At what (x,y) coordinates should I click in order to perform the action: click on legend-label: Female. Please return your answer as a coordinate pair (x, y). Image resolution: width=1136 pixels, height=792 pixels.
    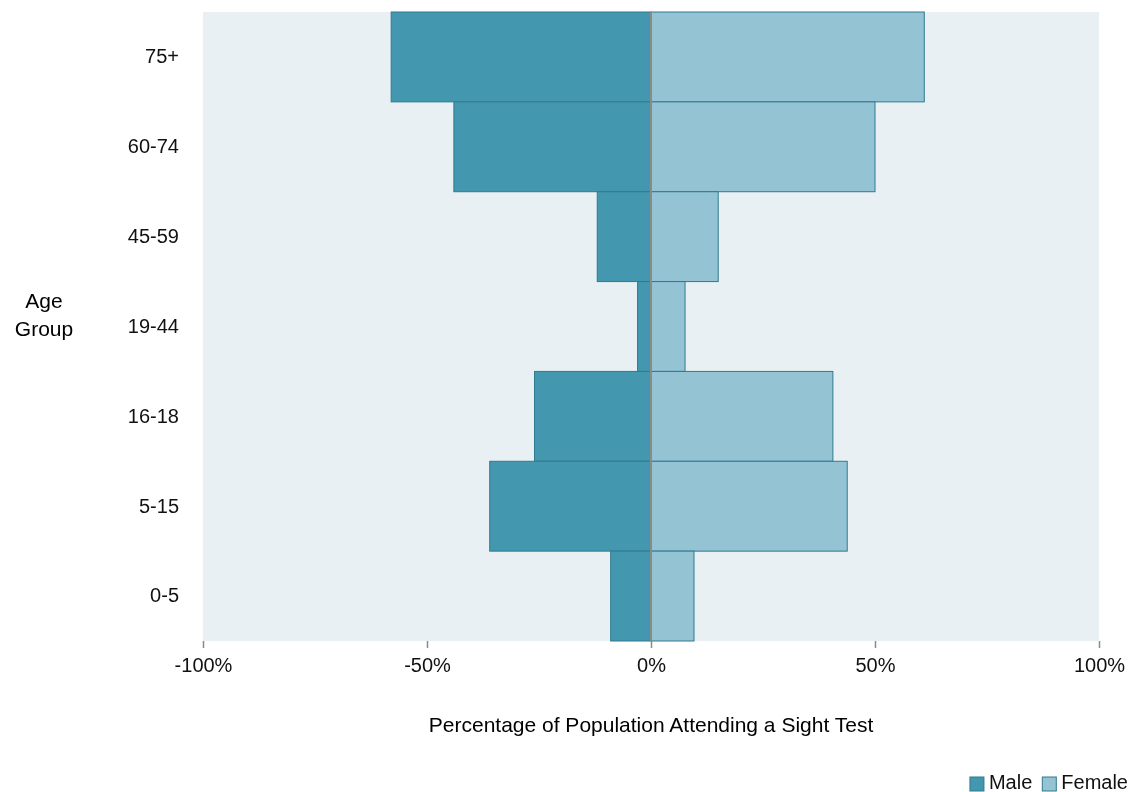
    Looking at the image, I should click on (1094, 781).